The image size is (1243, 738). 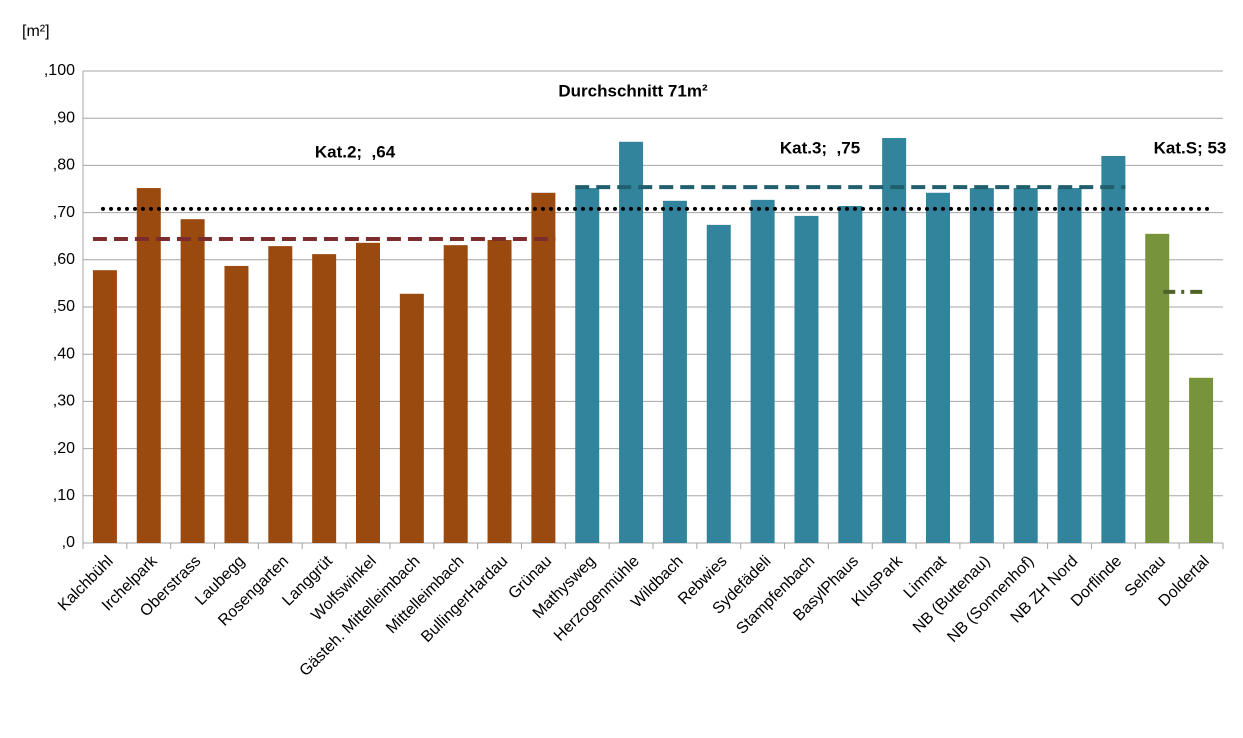 What do you see at coordinates (64, 448) in the screenshot?
I see `y-tick-label: ,20` at bounding box center [64, 448].